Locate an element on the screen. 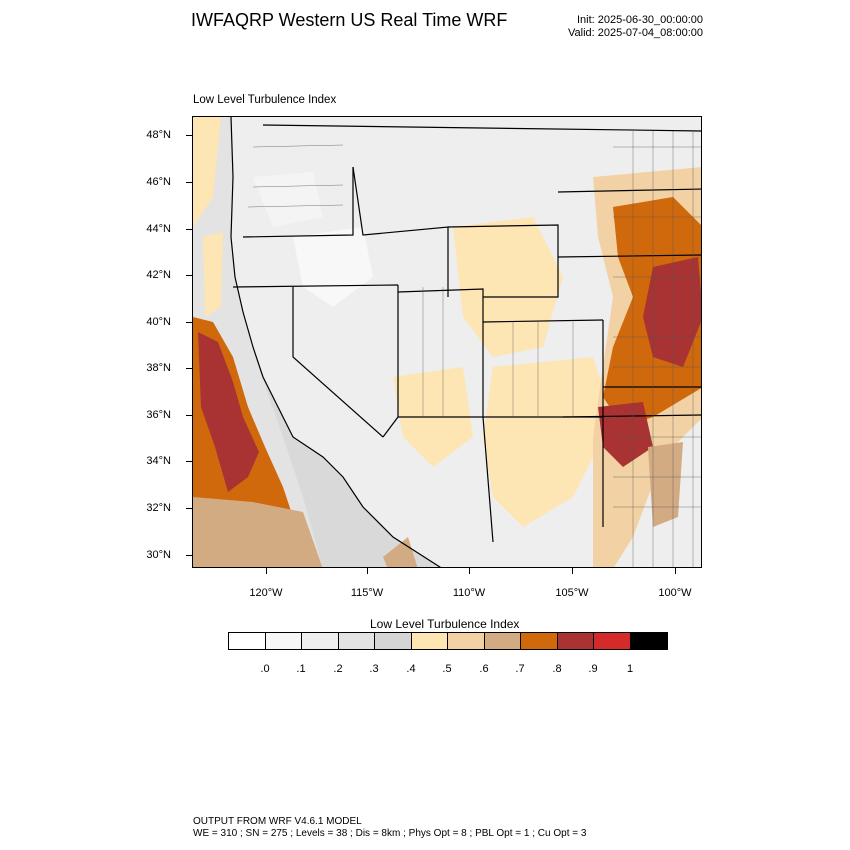  main-title: IWFAQRP Western US Real Time WRF is located at coordinates (349, 20).